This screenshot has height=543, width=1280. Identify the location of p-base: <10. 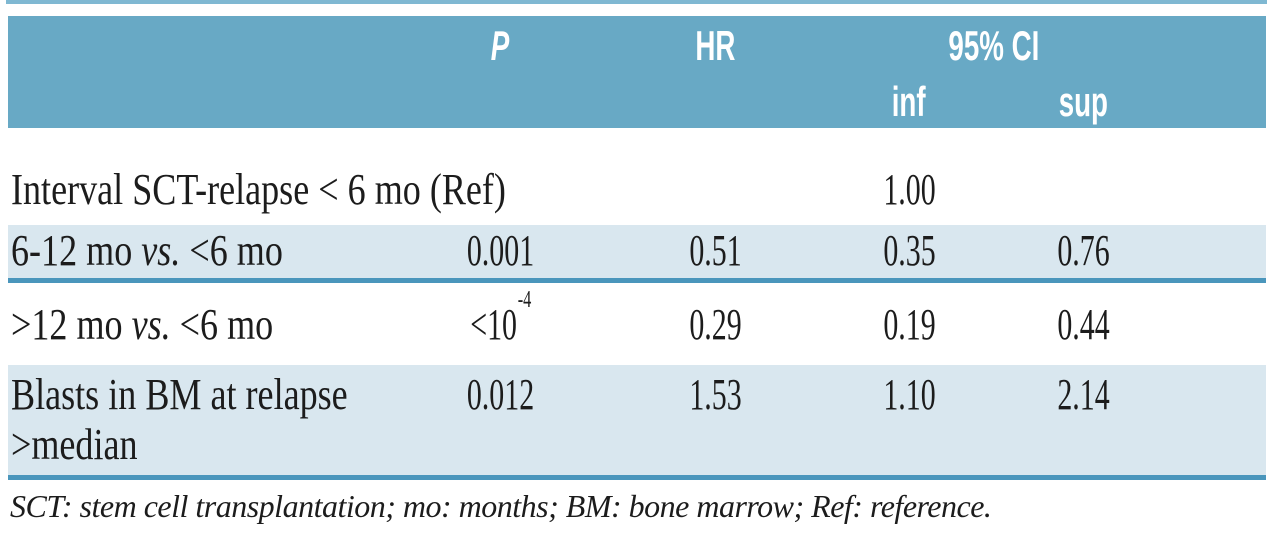
(494, 324).